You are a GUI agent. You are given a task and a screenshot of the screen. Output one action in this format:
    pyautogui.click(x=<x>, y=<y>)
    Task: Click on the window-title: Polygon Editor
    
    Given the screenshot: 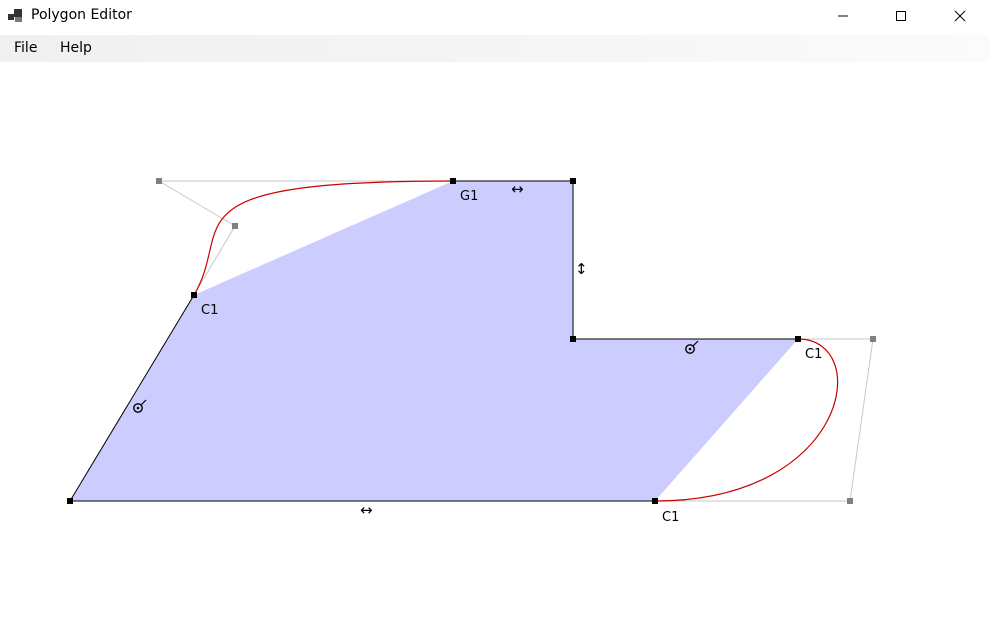 What is the action you would take?
    pyautogui.click(x=81, y=15)
    